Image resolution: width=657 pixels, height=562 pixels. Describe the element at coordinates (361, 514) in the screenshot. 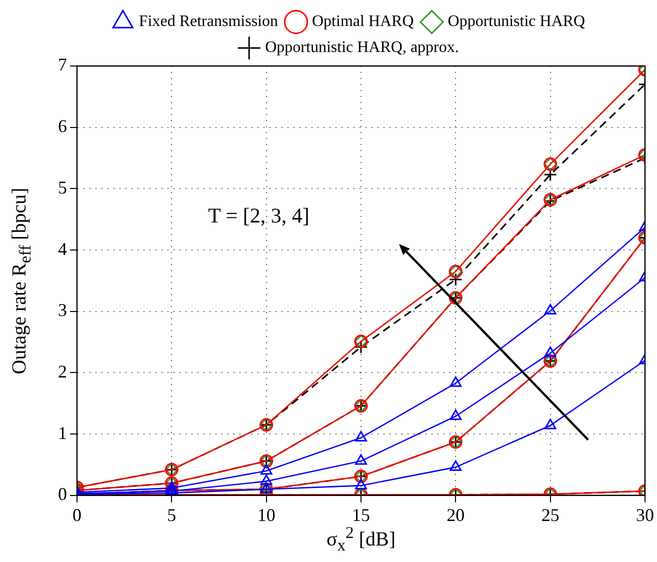

I see `x-tick-label: 15` at that location.